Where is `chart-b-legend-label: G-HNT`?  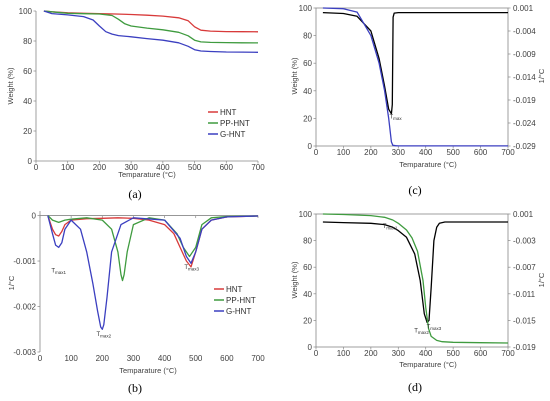
chart-b-legend-label: G-HNT is located at coordinates (238, 311).